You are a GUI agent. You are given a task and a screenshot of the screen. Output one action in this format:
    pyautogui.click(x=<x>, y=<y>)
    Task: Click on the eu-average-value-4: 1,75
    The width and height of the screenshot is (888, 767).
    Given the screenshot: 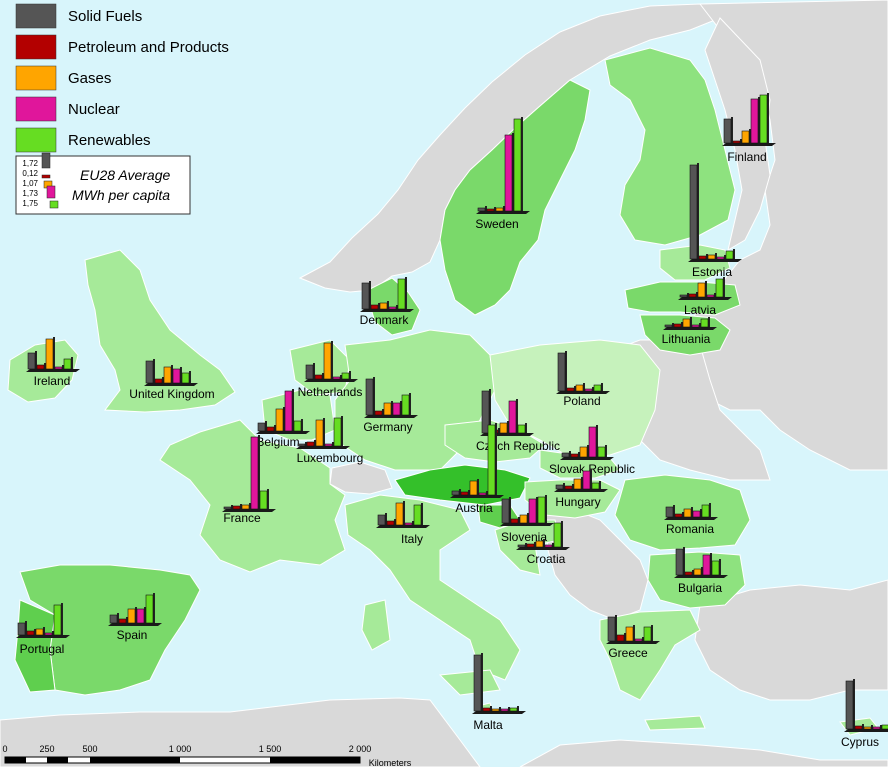 What is the action you would take?
    pyautogui.click(x=30, y=203)
    